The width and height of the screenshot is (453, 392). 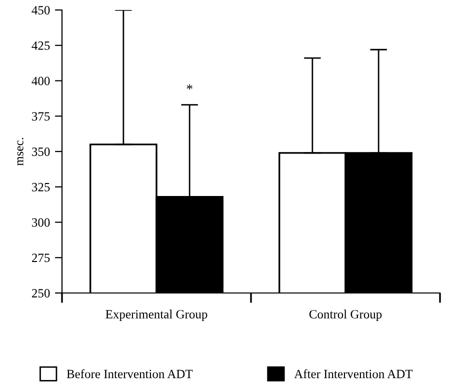 What do you see at coordinates (157, 316) in the screenshot?
I see `x-tick-label: Experimental Group` at bounding box center [157, 316].